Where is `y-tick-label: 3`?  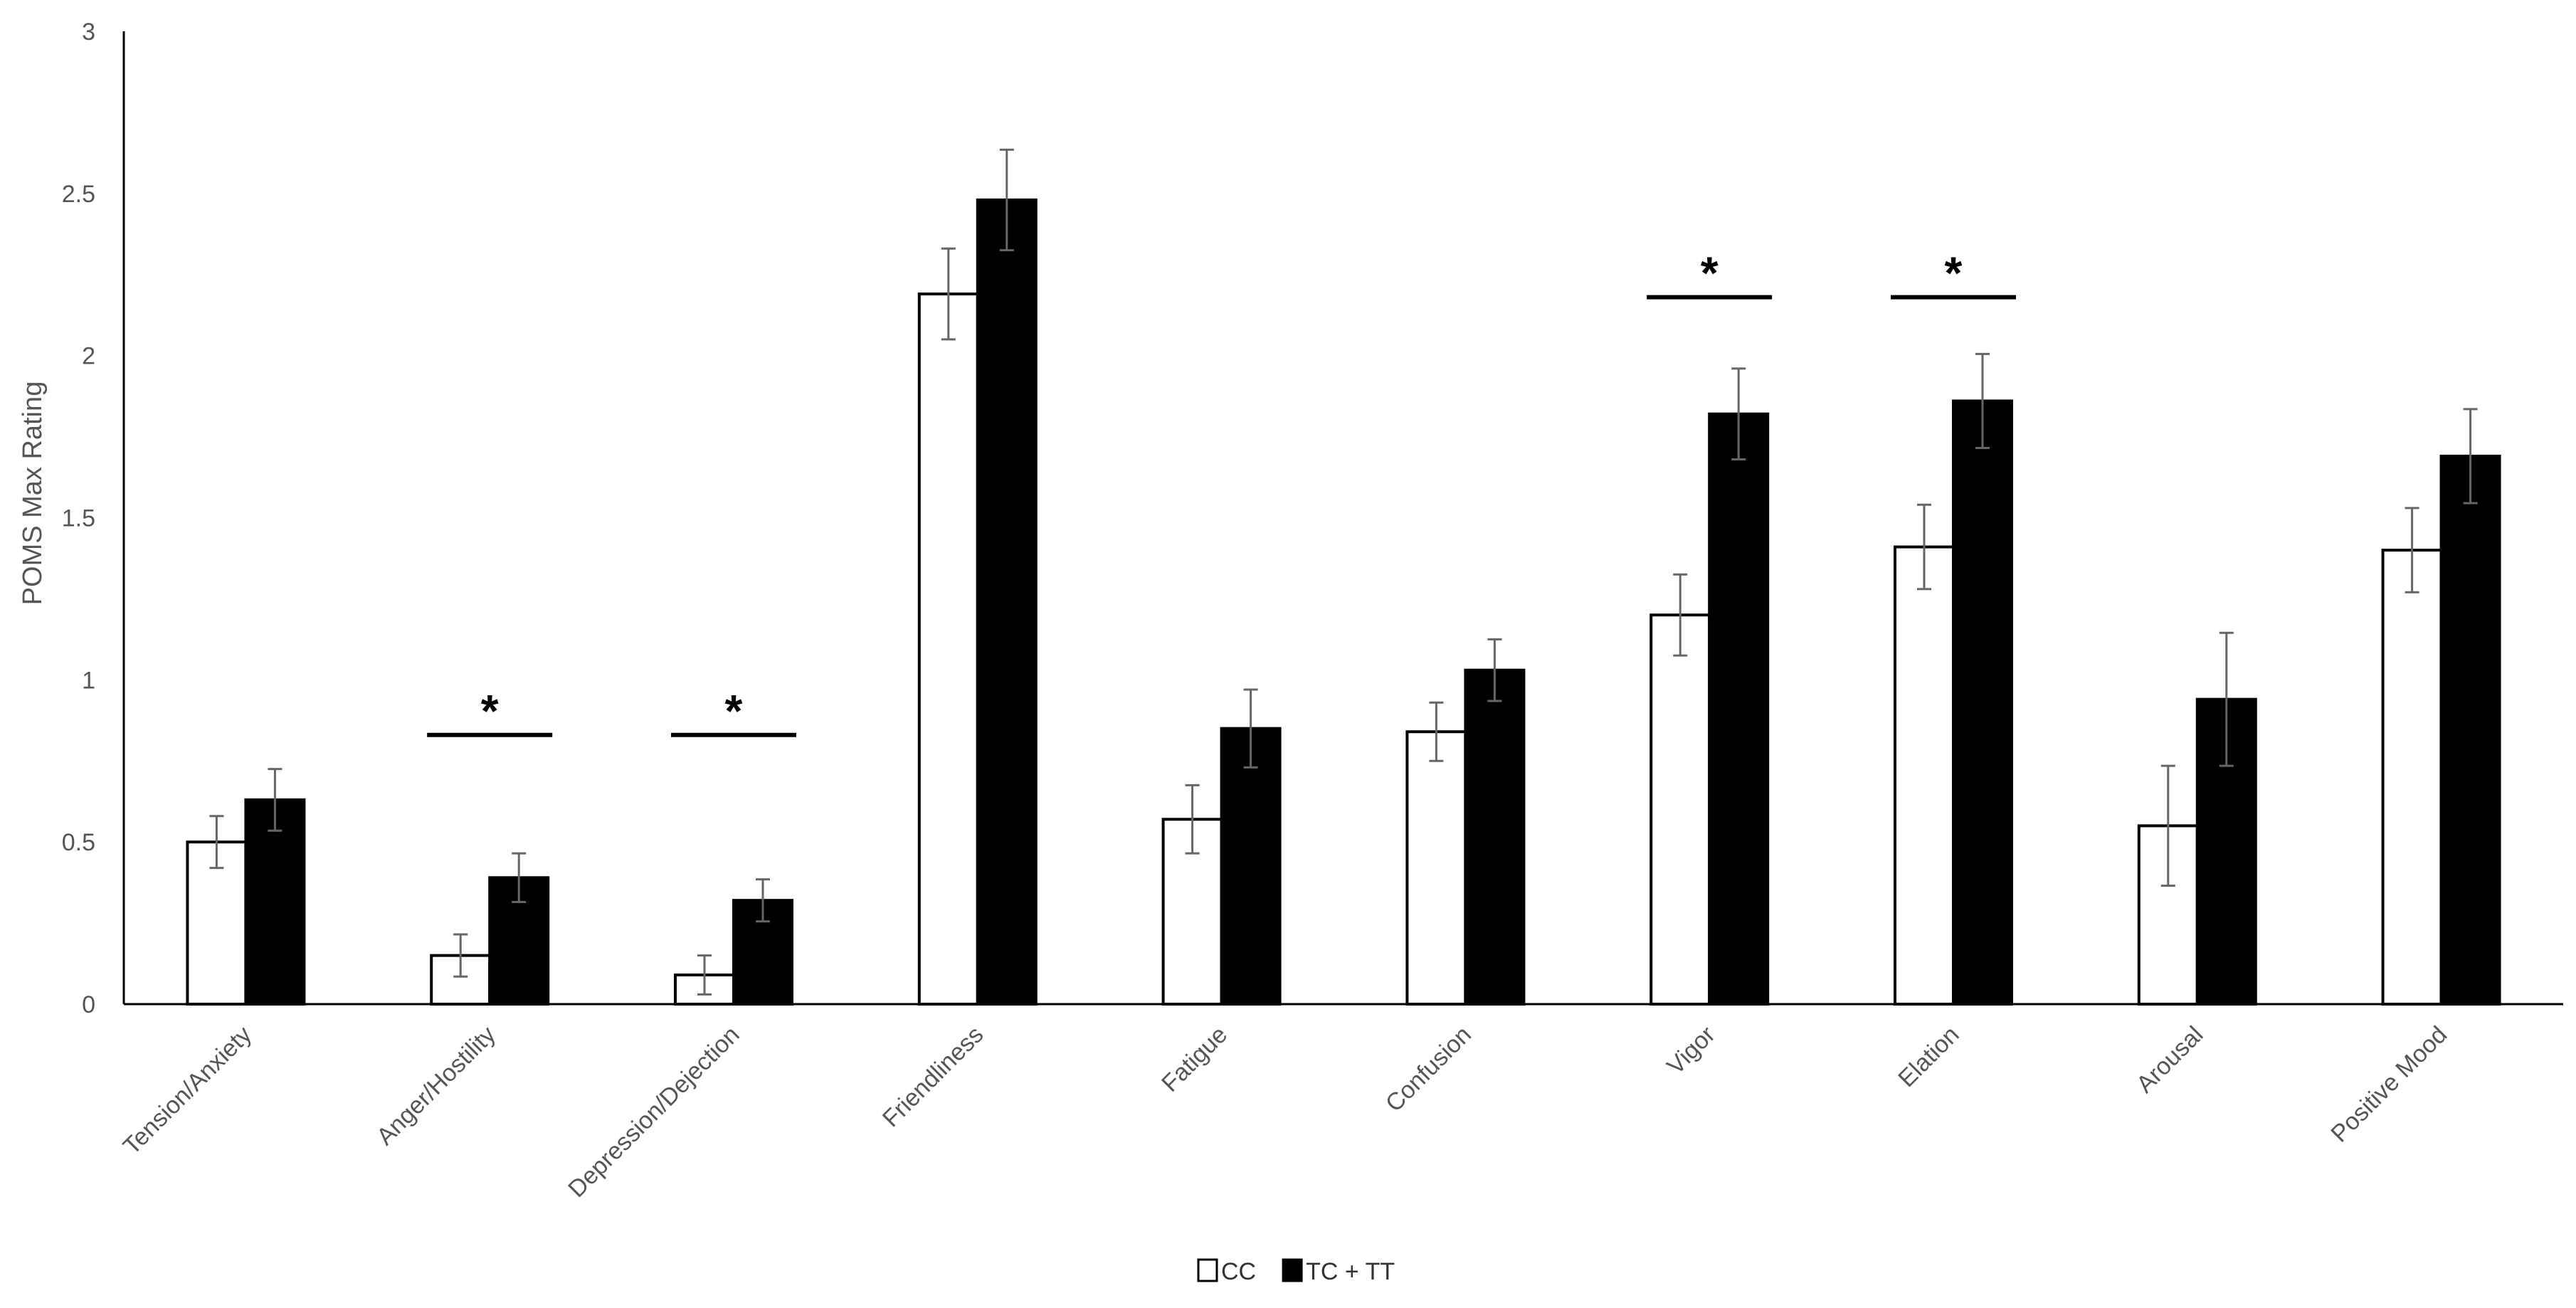
y-tick-label: 3 is located at coordinates (88, 32).